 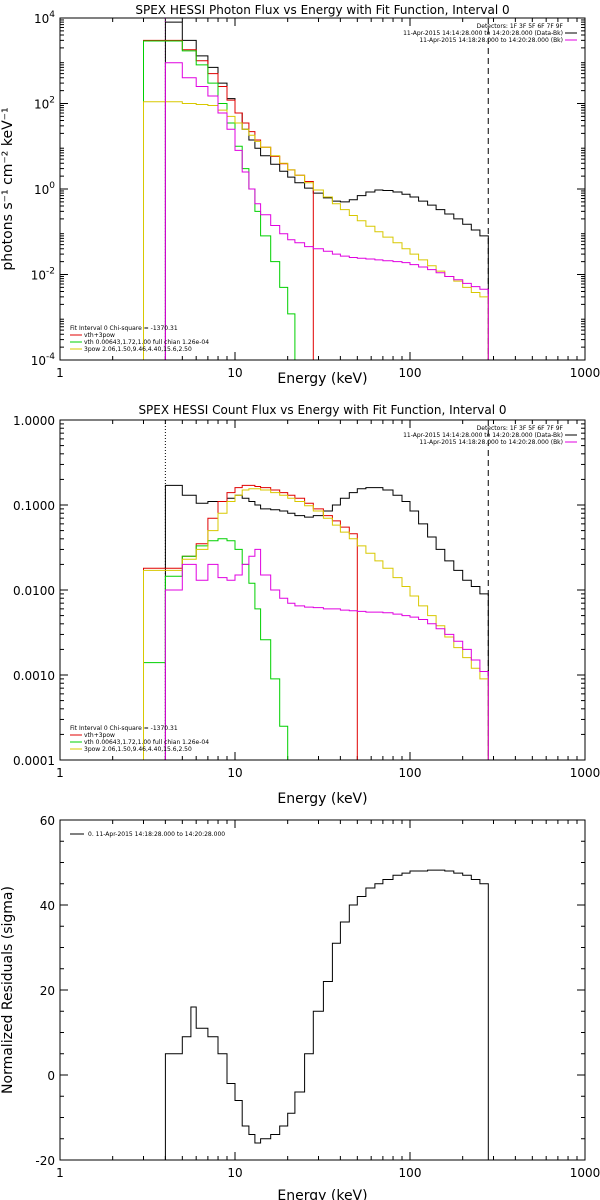 What do you see at coordinates (34, 761) in the screenshot?
I see `y-tick-label: 0.0001` at bounding box center [34, 761].